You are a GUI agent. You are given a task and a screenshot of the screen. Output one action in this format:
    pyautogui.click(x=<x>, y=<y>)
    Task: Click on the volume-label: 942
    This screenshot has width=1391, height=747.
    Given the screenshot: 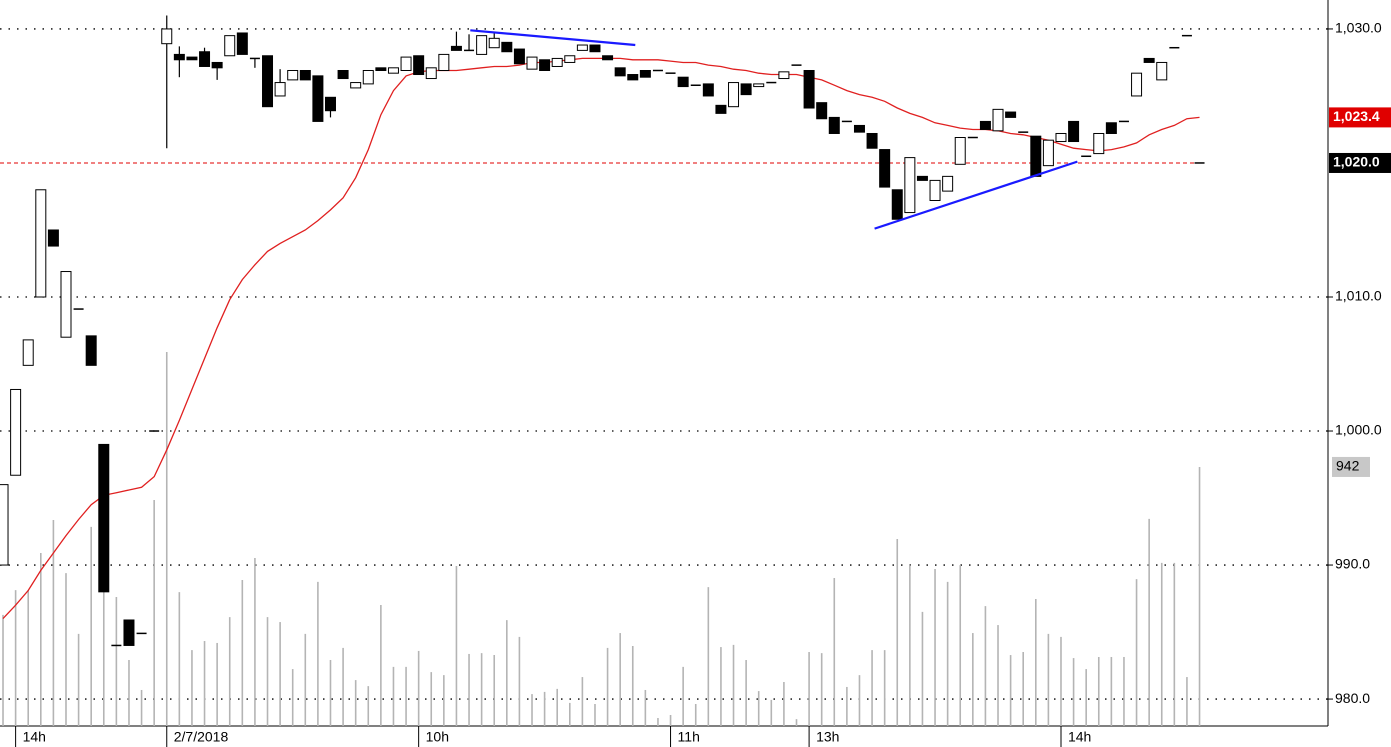 What is the action you would take?
    pyautogui.click(x=1348, y=466)
    